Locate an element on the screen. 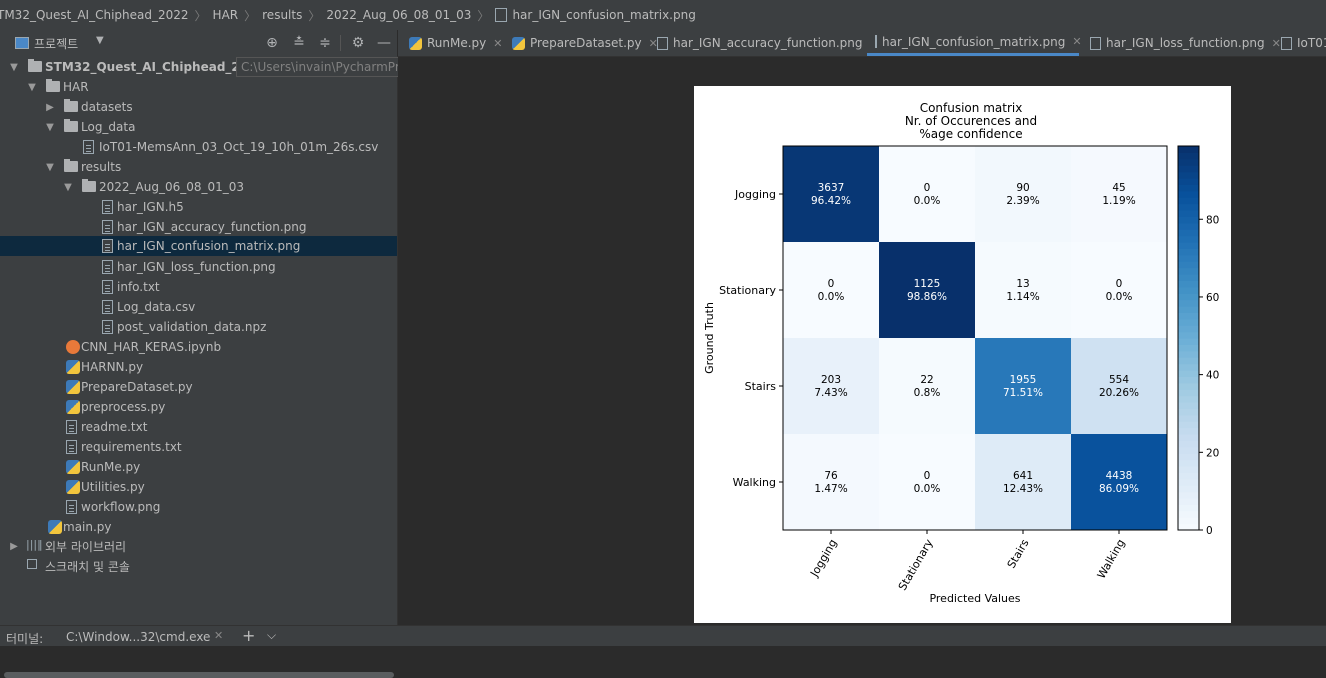 Image resolution: width=1326 pixels, height=678 pixels. cell-count-label: 90 is located at coordinates (1022, 188).